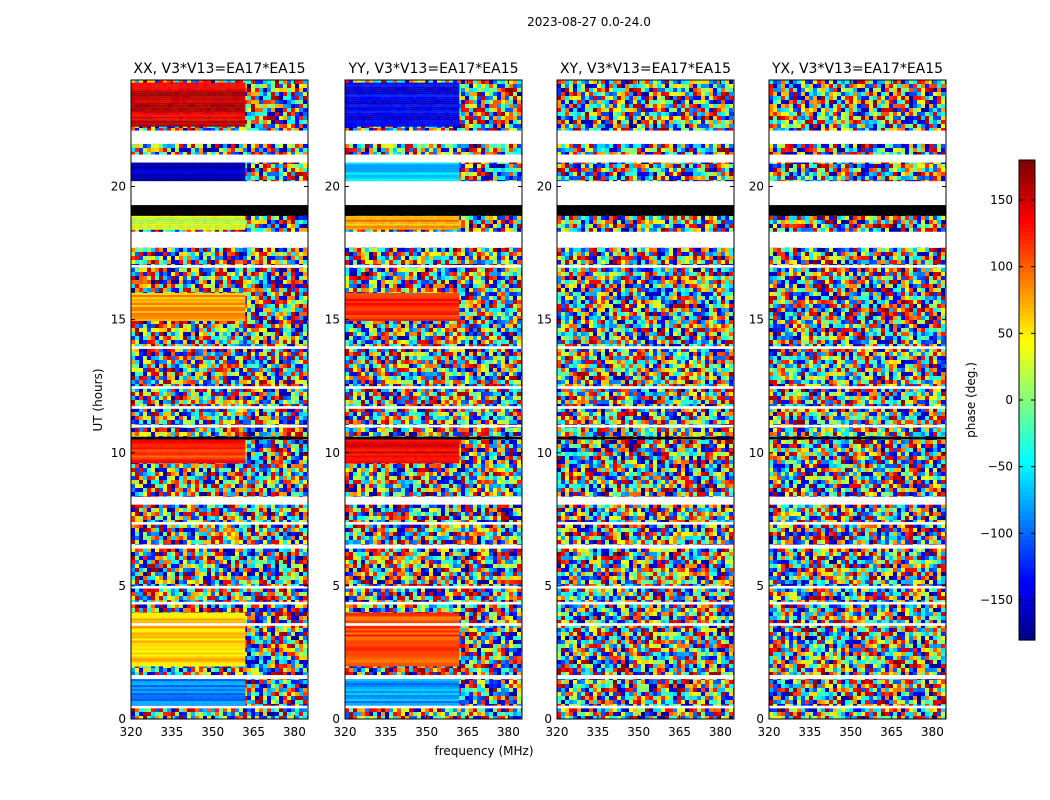 The image size is (1050, 800). What do you see at coordinates (345, 732) in the screenshot?
I see `x-tick-label: 320` at bounding box center [345, 732].